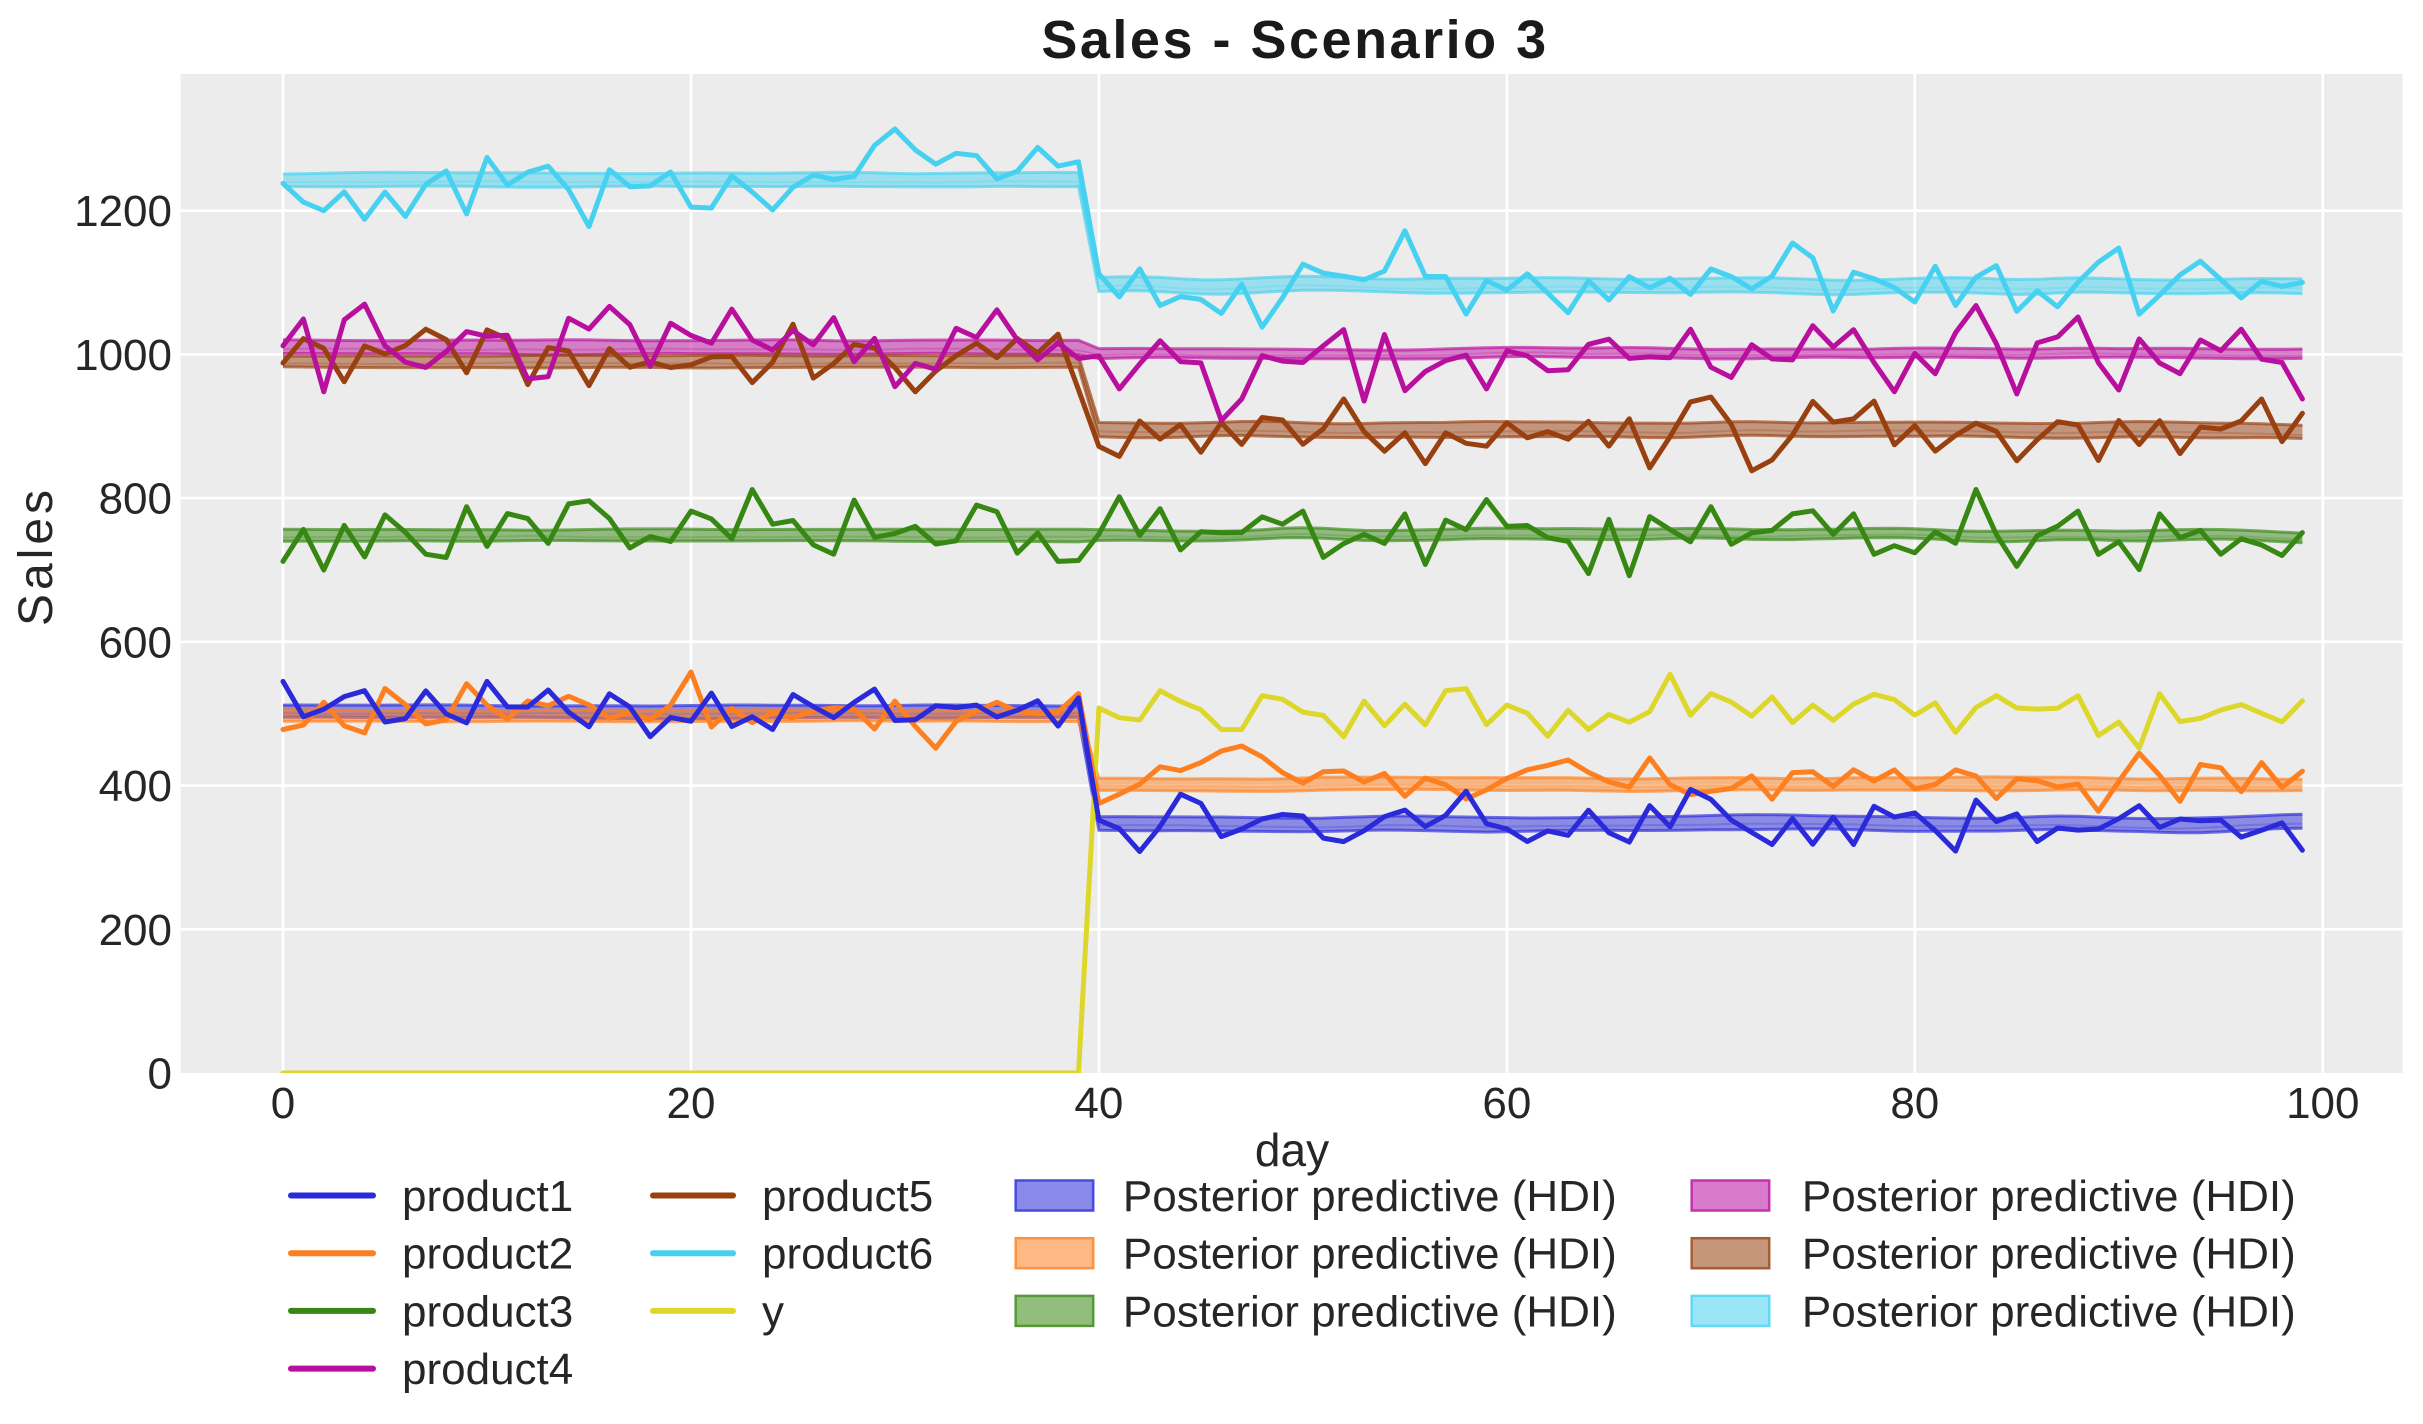 This screenshot has width=2423, height=1424. I want to click on svg-text: y, so click(773, 1311).